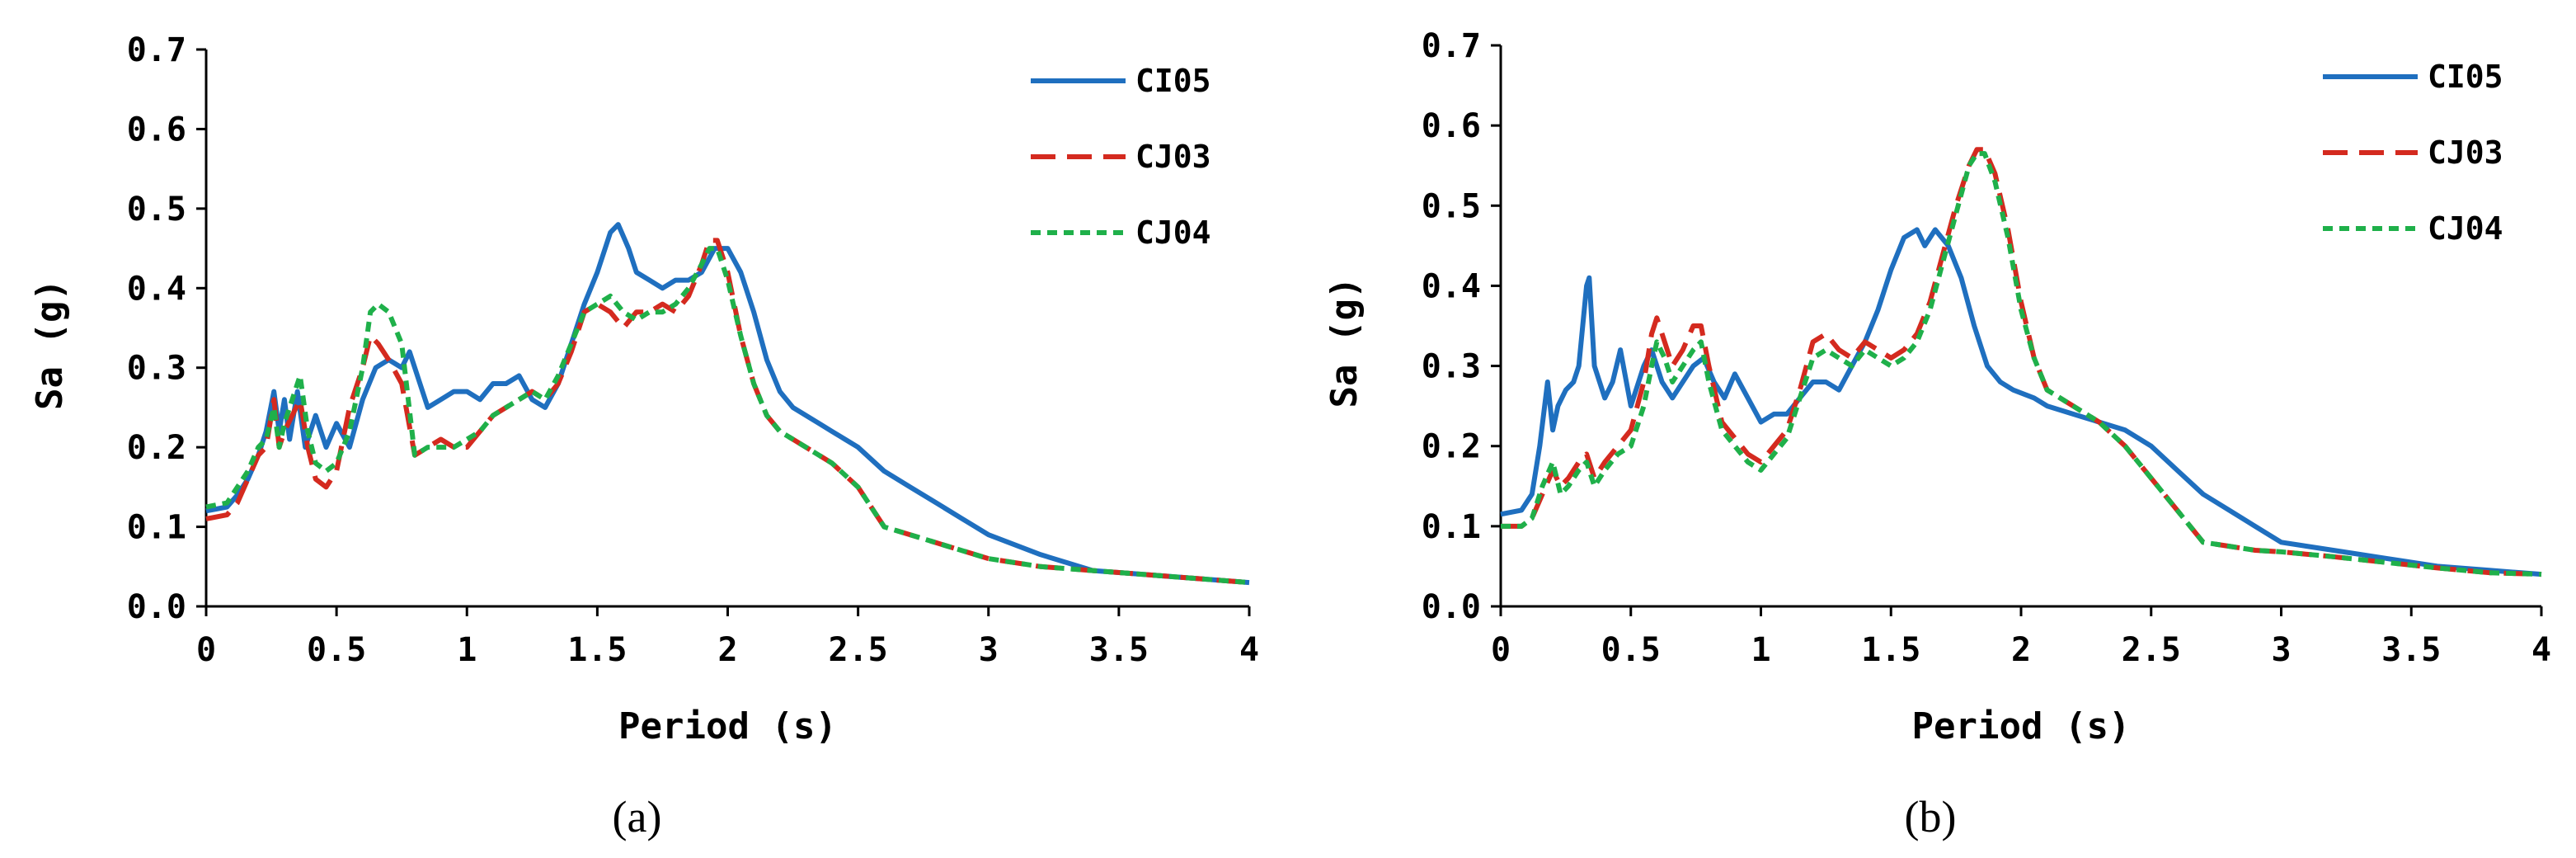 Image resolution: width=2576 pixels, height=858 pixels. I want to click on panel-caption: (a), so click(637, 817).